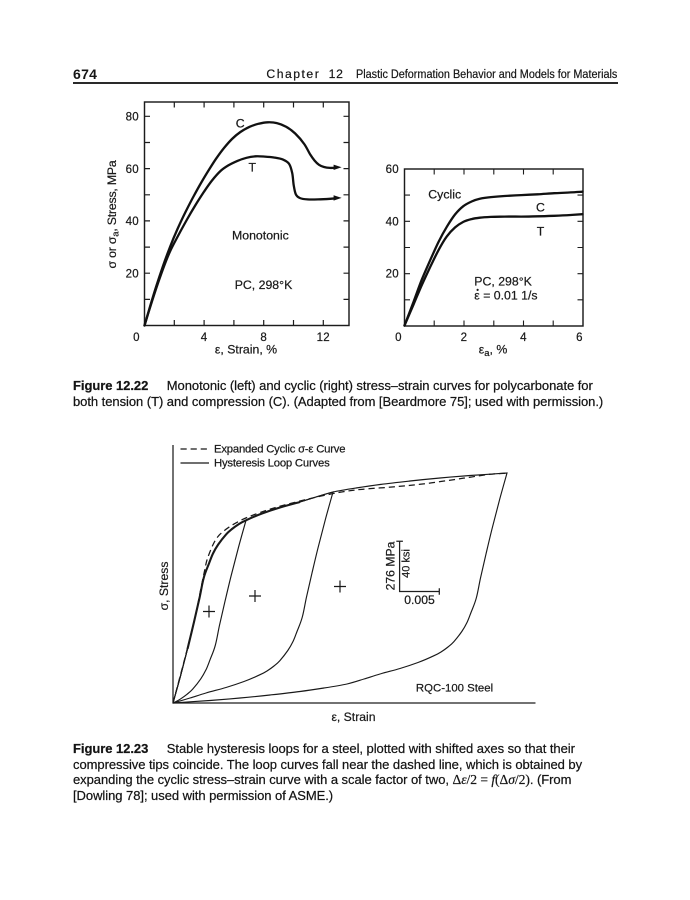 The height and width of the screenshot is (900, 690). What do you see at coordinates (164, 586) in the screenshot?
I see `svg-text: σ, Stress` at bounding box center [164, 586].